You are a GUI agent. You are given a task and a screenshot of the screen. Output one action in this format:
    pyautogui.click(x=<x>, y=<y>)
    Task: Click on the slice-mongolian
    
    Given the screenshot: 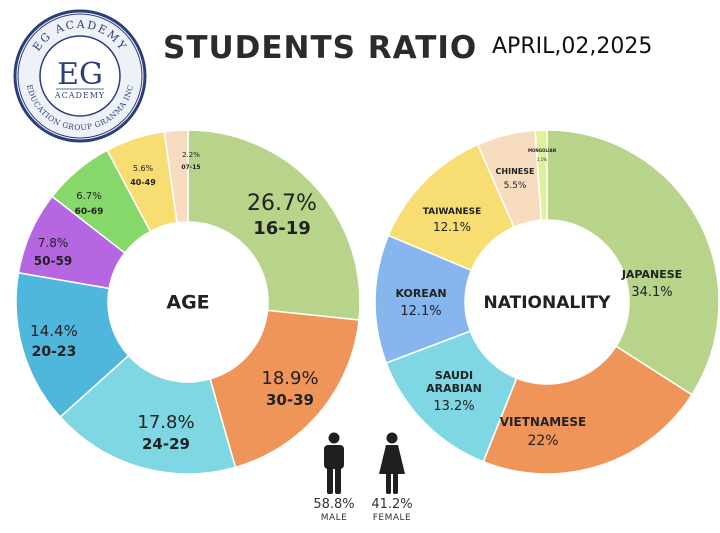 What is the action you would take?
    pyautogui.click(x=541, y=175)
    